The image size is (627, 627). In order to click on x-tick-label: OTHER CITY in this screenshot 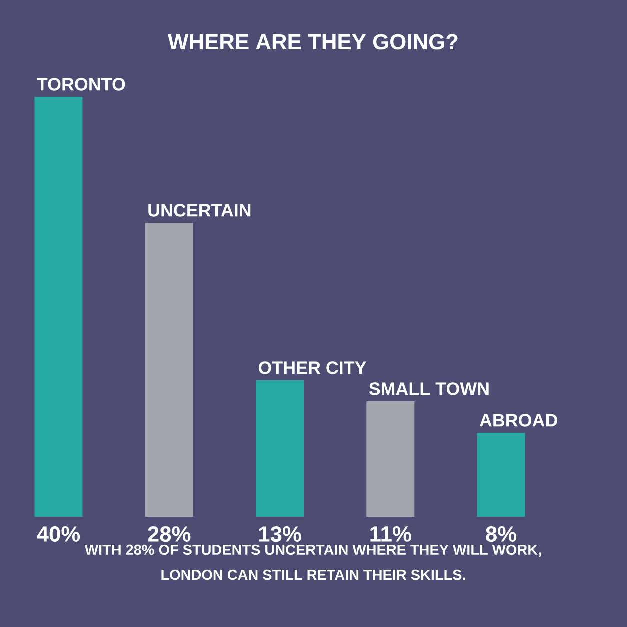, I will do `click(312, 368)`.